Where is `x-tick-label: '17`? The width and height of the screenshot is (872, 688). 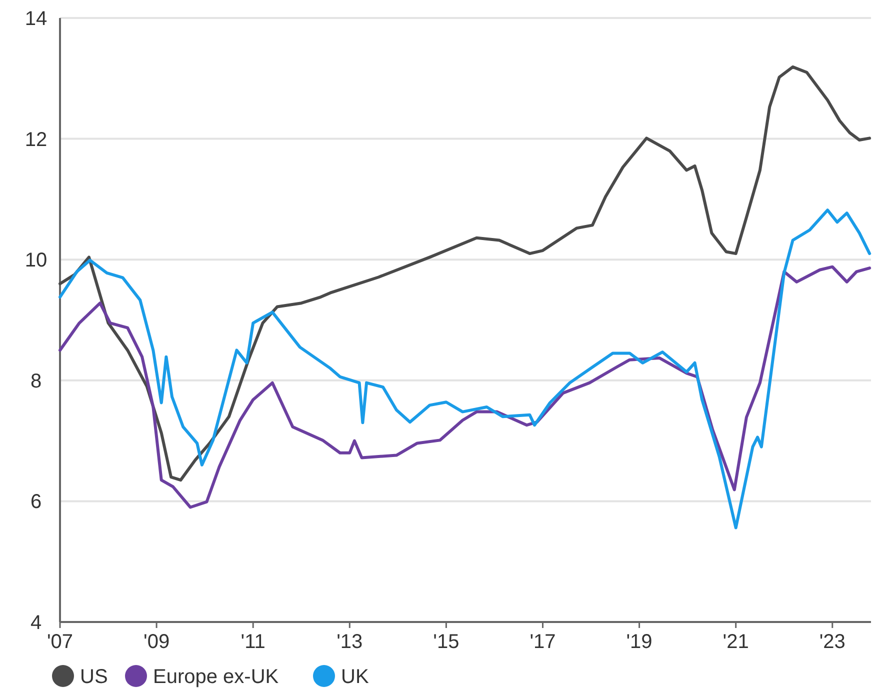
x-tick-label: '17 is located at coordinates (543, 642).